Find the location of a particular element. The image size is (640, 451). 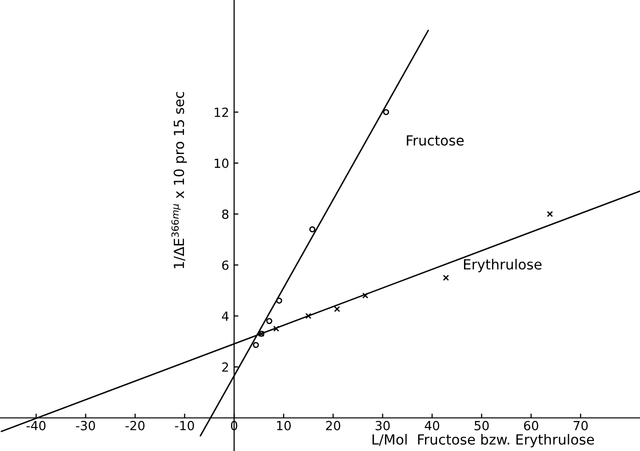

y-tick-label: 12 is located at coordinates (221, 112).